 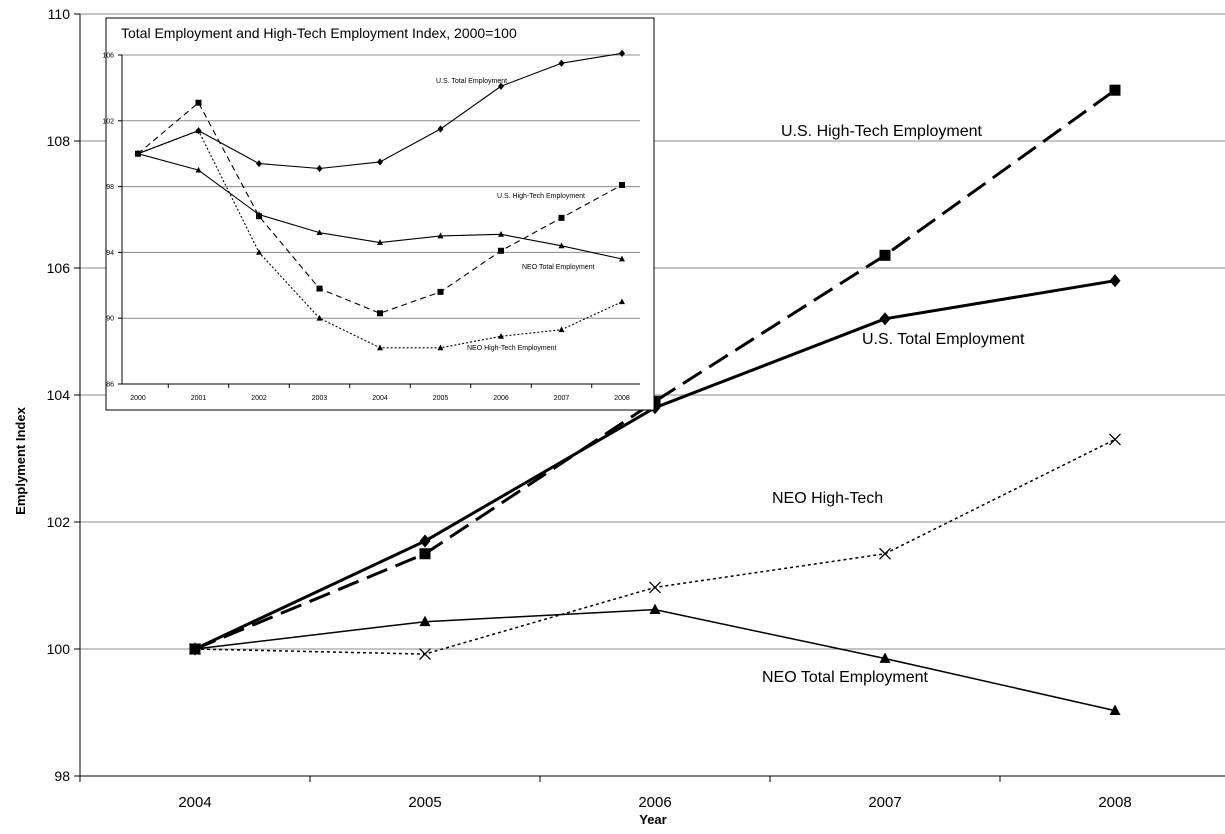 What do you see at coordinates (259, 398) in the screenshot?
I see `inset-x-tick-label: 2002` at bounding box center [259, 398].